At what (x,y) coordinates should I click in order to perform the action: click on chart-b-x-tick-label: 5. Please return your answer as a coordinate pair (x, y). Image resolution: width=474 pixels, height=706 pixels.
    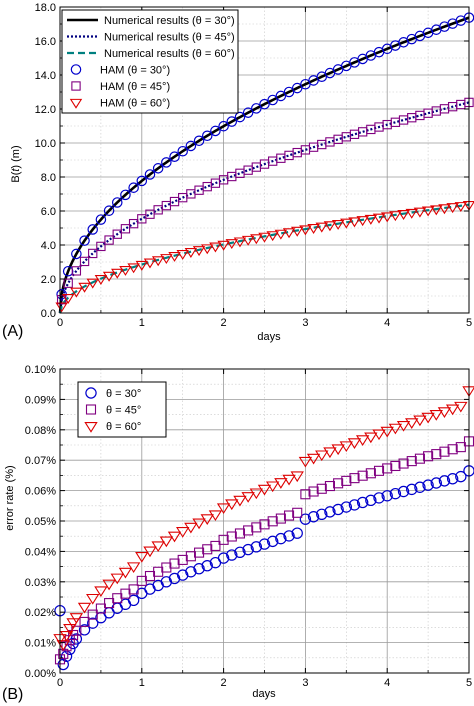
    Looking at the image, I should click on (469, 683).